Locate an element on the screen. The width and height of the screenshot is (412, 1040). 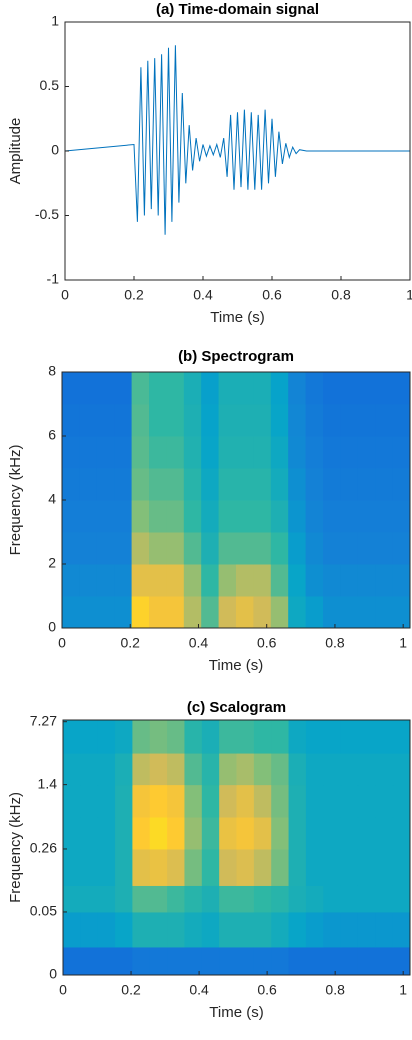
chart-title: (c) Scalogram is located at coordinates (236, 707).